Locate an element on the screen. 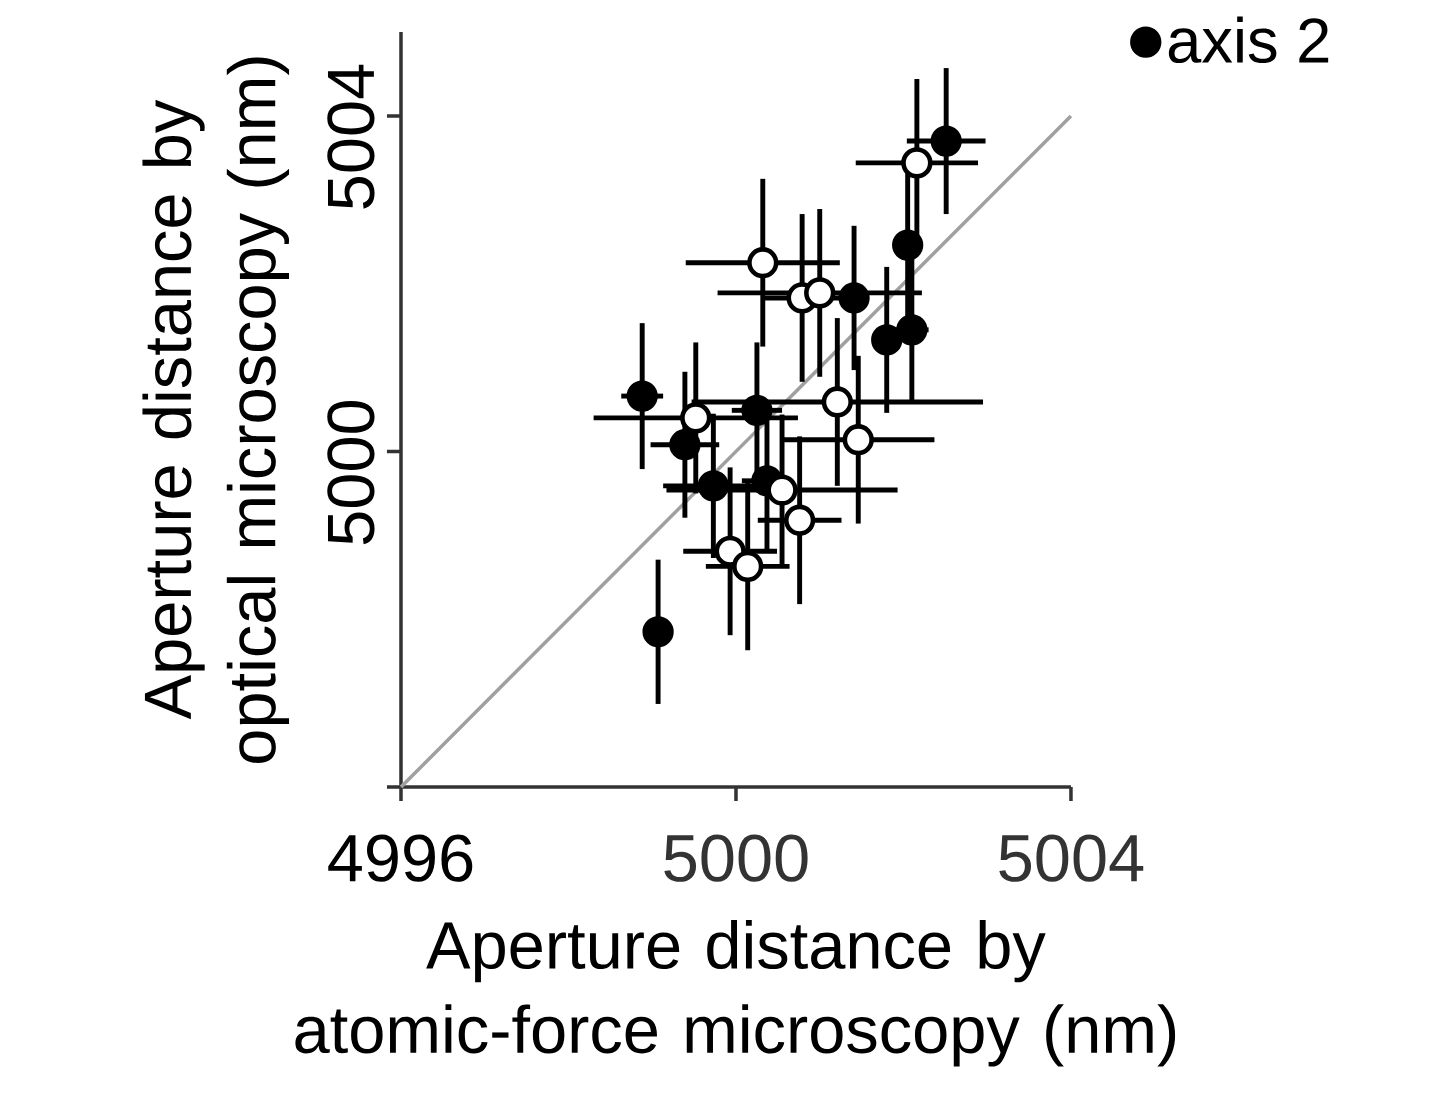  legend-label: axis 2 is located at coordinates (1248, 40).